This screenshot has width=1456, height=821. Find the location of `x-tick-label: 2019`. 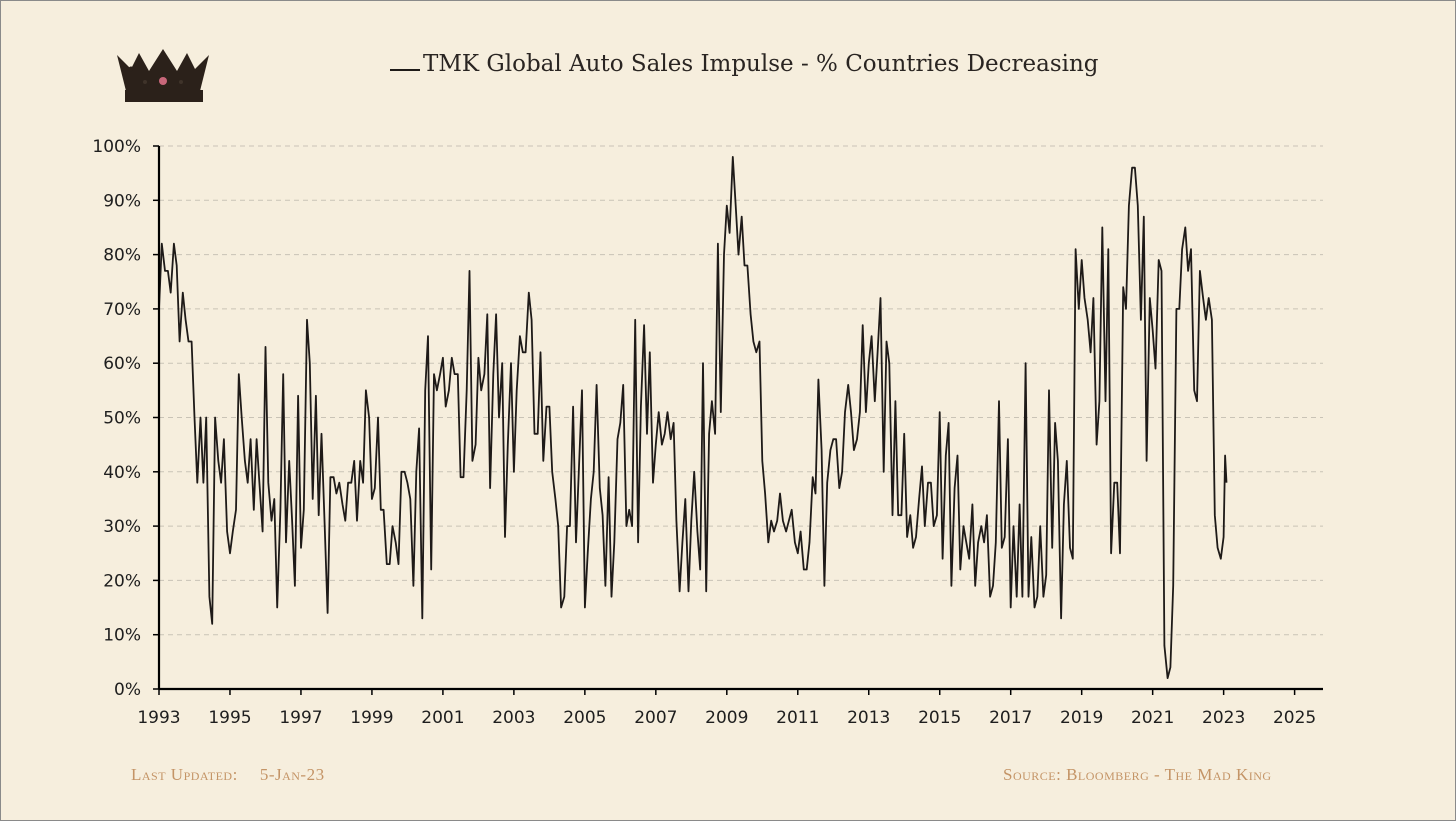

x-tick-label: 2019 is located at coordinates (1081, 718).